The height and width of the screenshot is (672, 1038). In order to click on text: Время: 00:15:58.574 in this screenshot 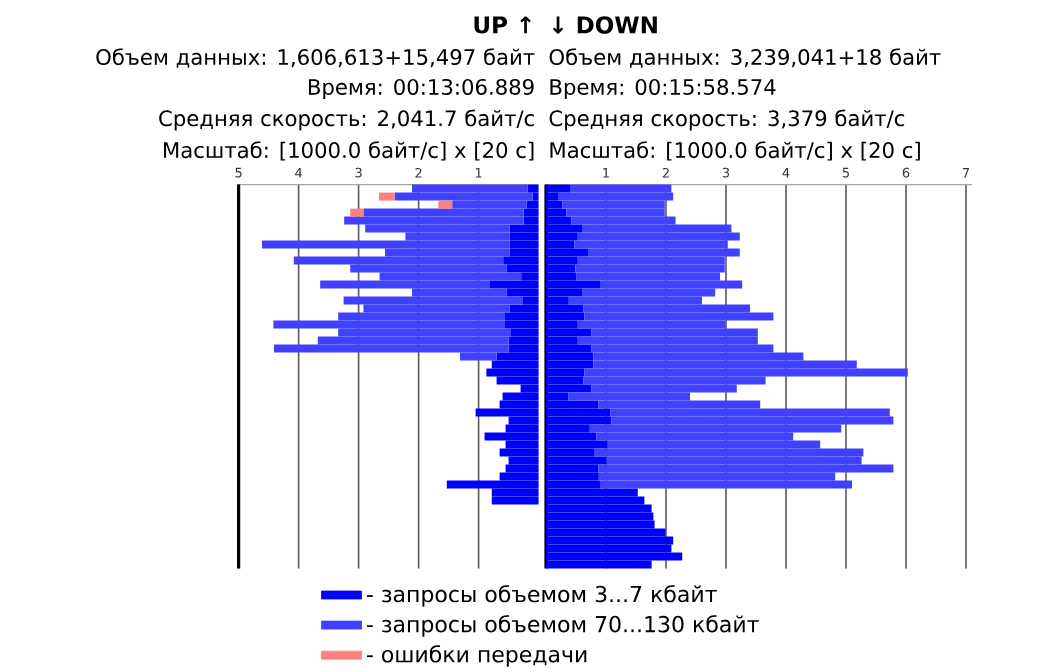, I will do `click(663, 89)`.